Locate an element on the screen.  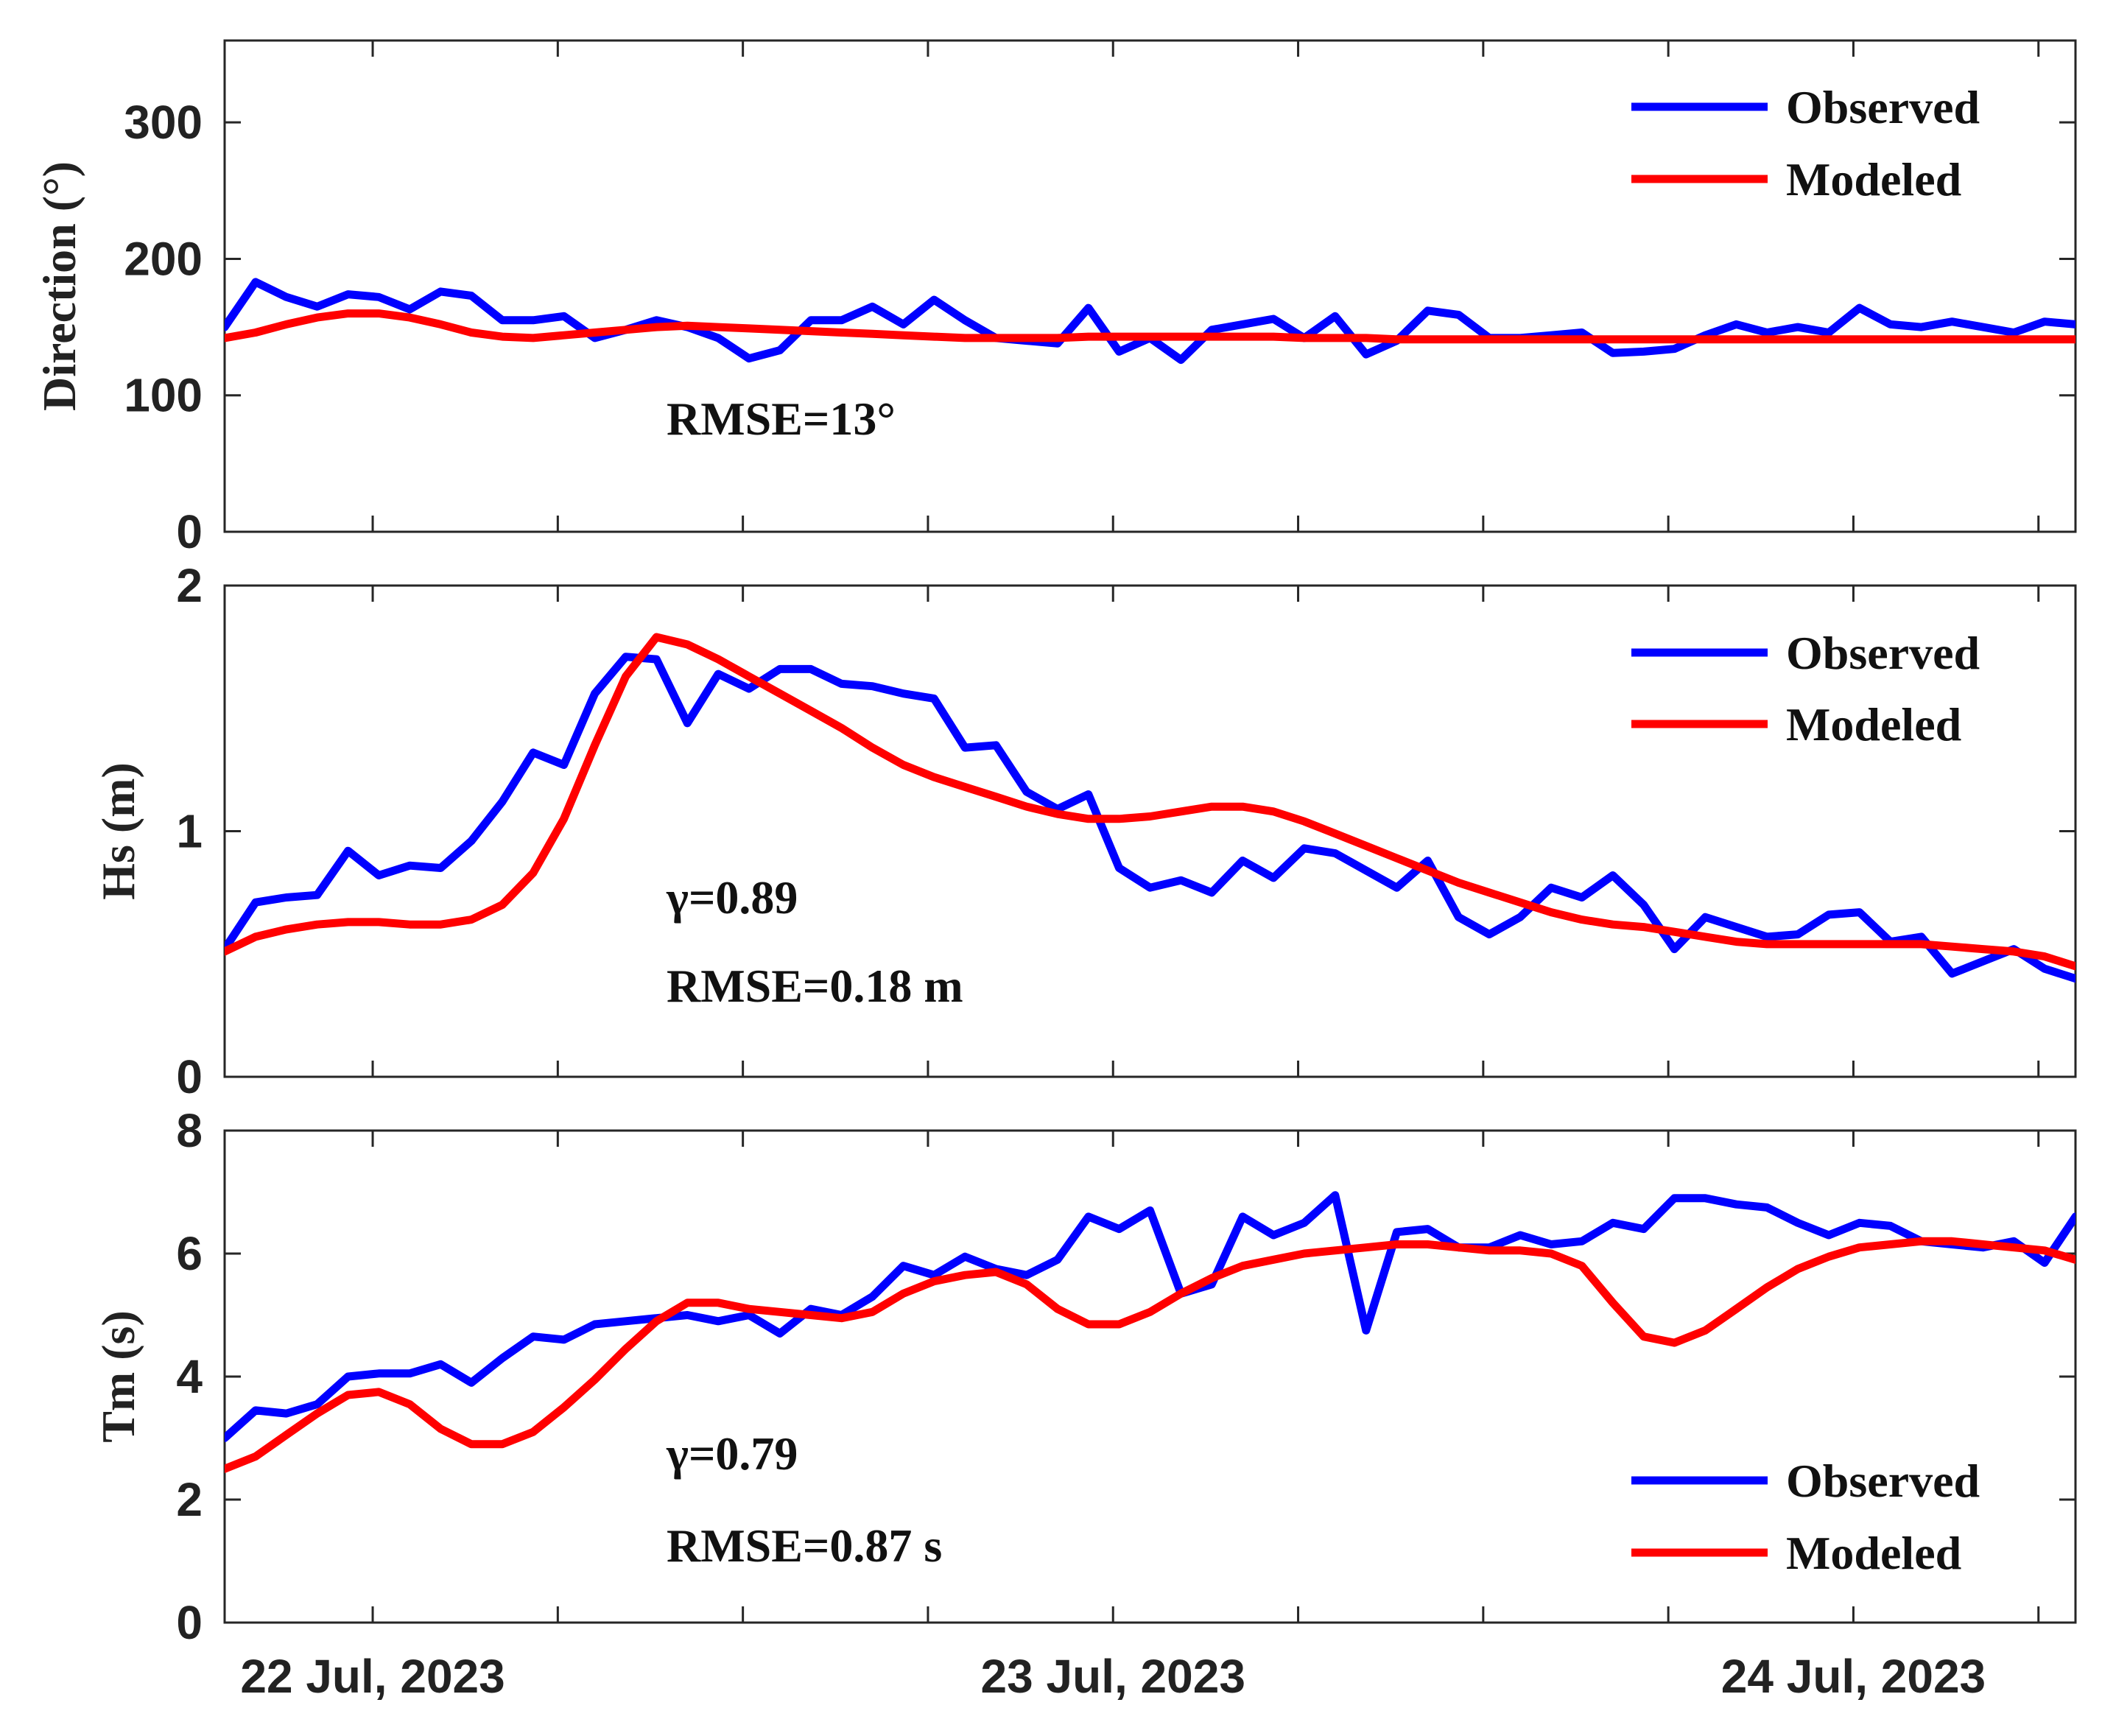
series-line-observed is located at coordinates (1150, 1316).